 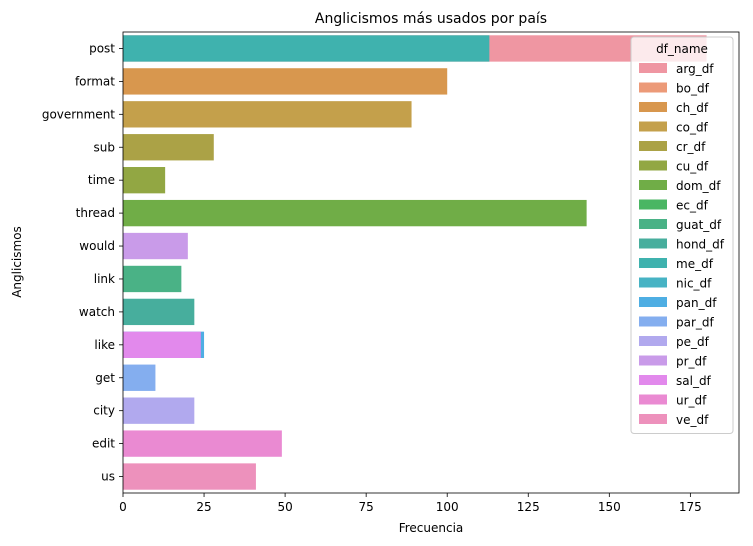 What do you see at coordinates (105, 378) in the screenshot?
I see `y-tick-label: get` at bounding box center [105, 378].